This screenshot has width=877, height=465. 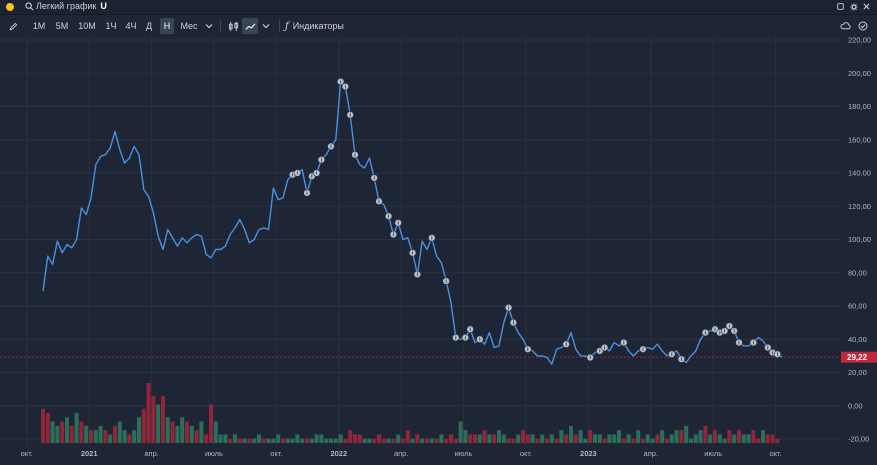 I want to click on timeframe-1h: 1Ч, so click(x=111, y=26).